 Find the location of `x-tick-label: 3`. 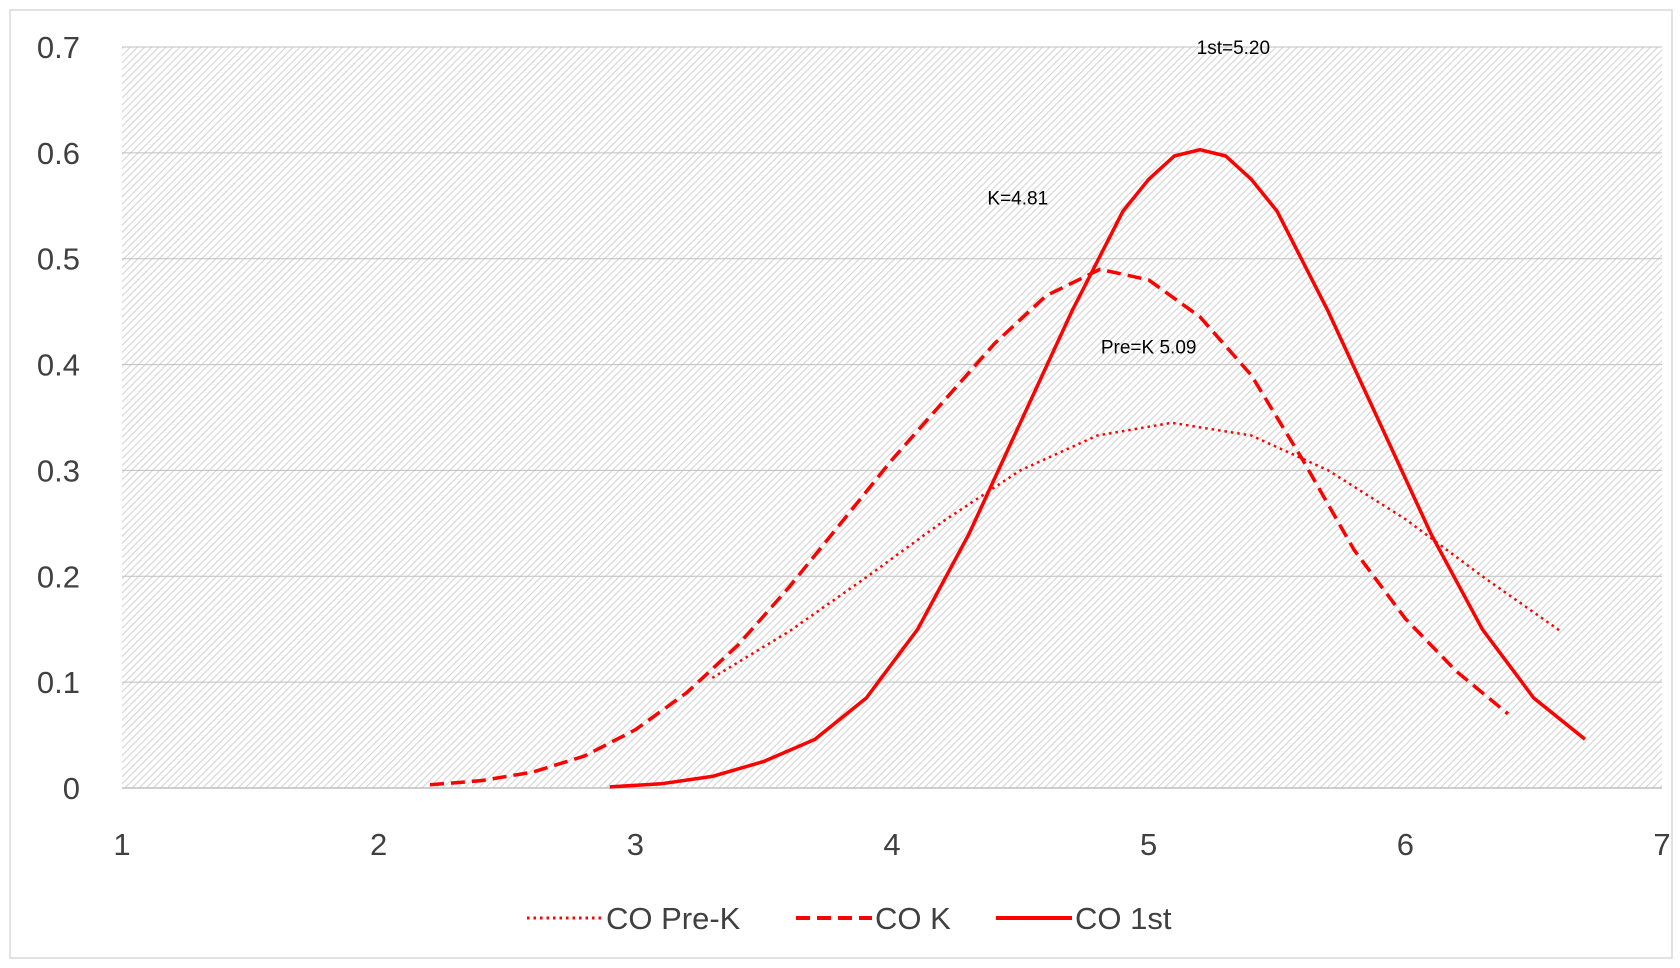

x-tick-label: 3 is located at coordinates (635, 844).